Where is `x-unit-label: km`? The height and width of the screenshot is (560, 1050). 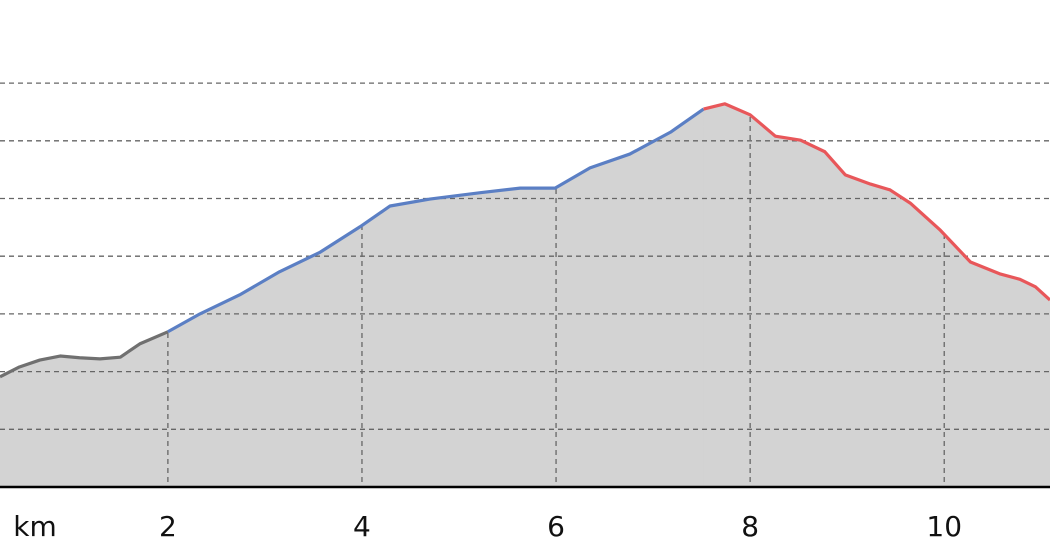
x-unit-label: km is located at coordinates (35, 526).